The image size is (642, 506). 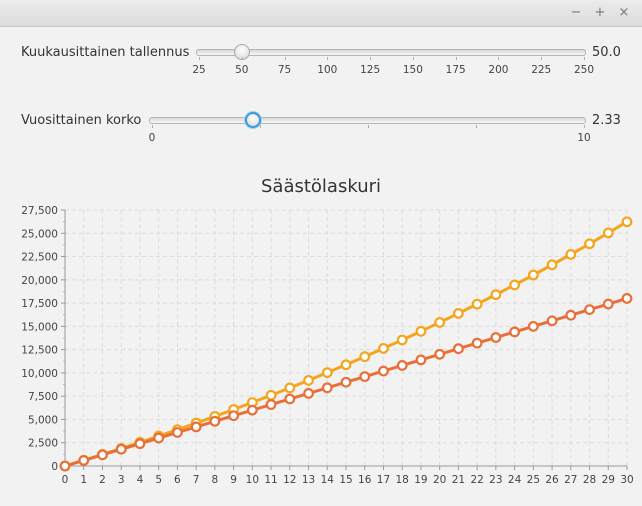 What do you see at coordinates (476, 480) in the screenshot?
I see `x-tick-label: 22` at bounding box center [476, 480].